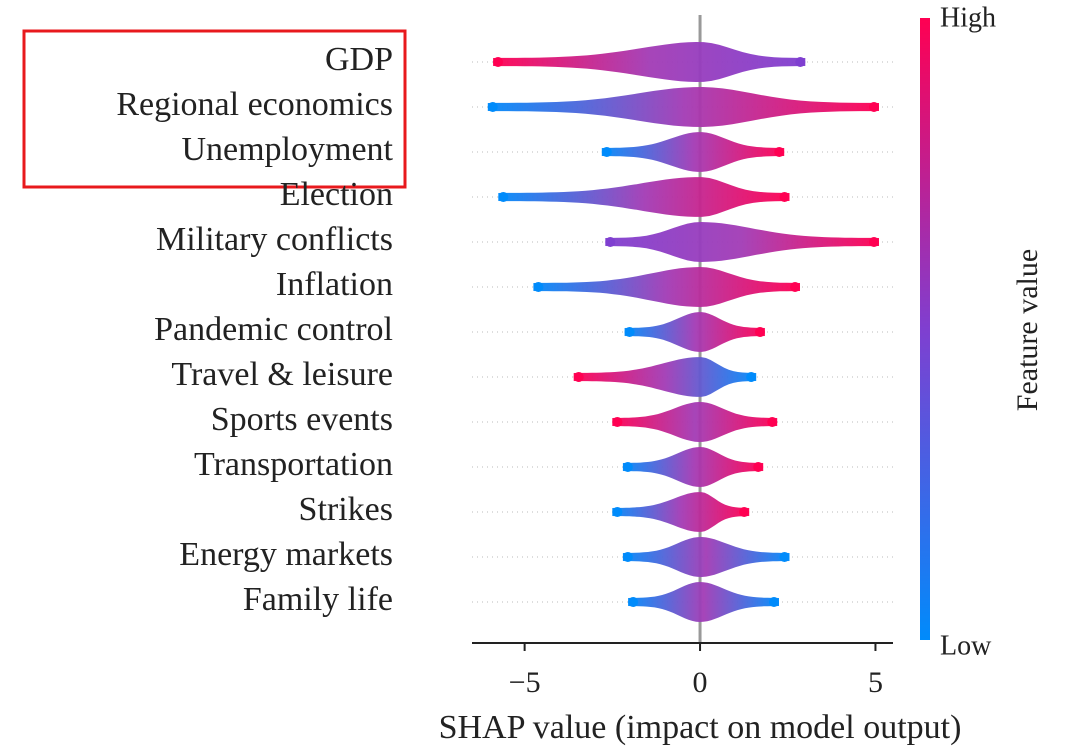 The height and width of the screenshot is (755, 1069). What do you see at coordinates (525, 682) in the screenshot?
I see `x-tick-label: −5` at bounding box center [525, 682].